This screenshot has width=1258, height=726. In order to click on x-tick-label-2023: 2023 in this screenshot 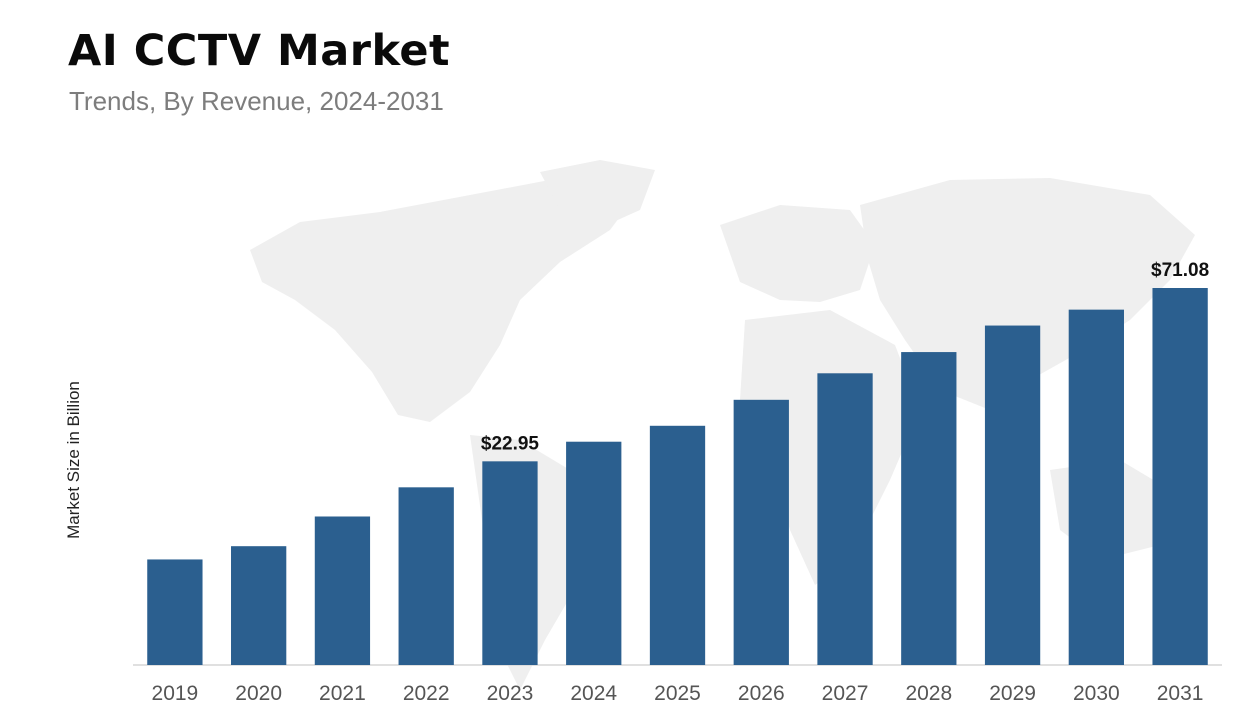, I will do `click(510, 693)`.